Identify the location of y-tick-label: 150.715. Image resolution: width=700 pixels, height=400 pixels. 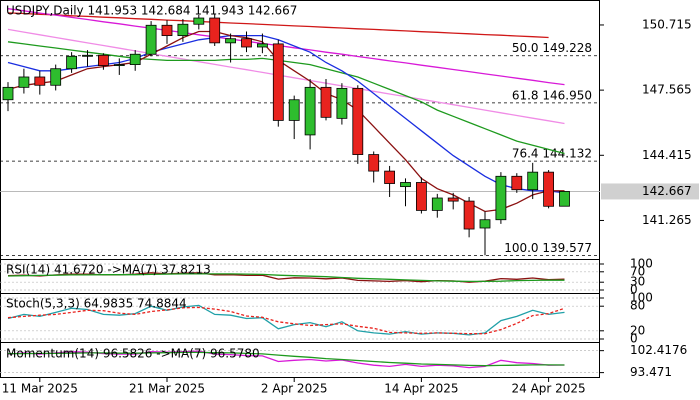
(667, 24).